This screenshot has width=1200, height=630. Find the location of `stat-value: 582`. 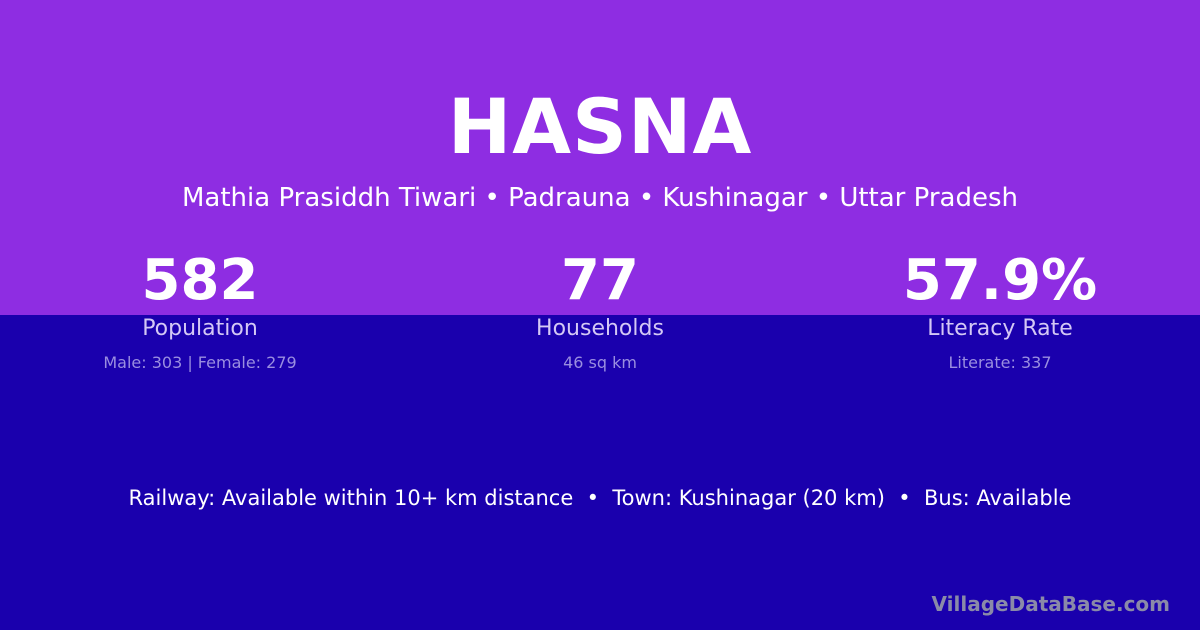

stat-value: 582 is located at coordinates (200, 280).